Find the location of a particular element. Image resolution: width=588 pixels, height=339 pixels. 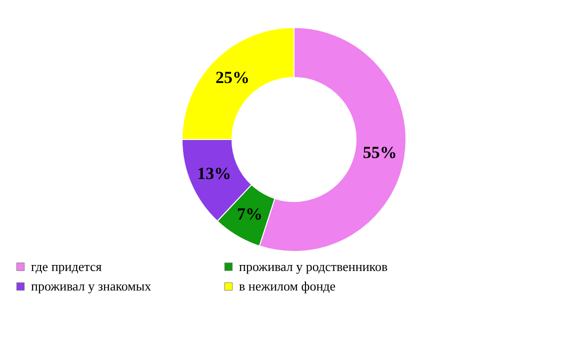

data-label: 55% is located at coordinates (379, 152).